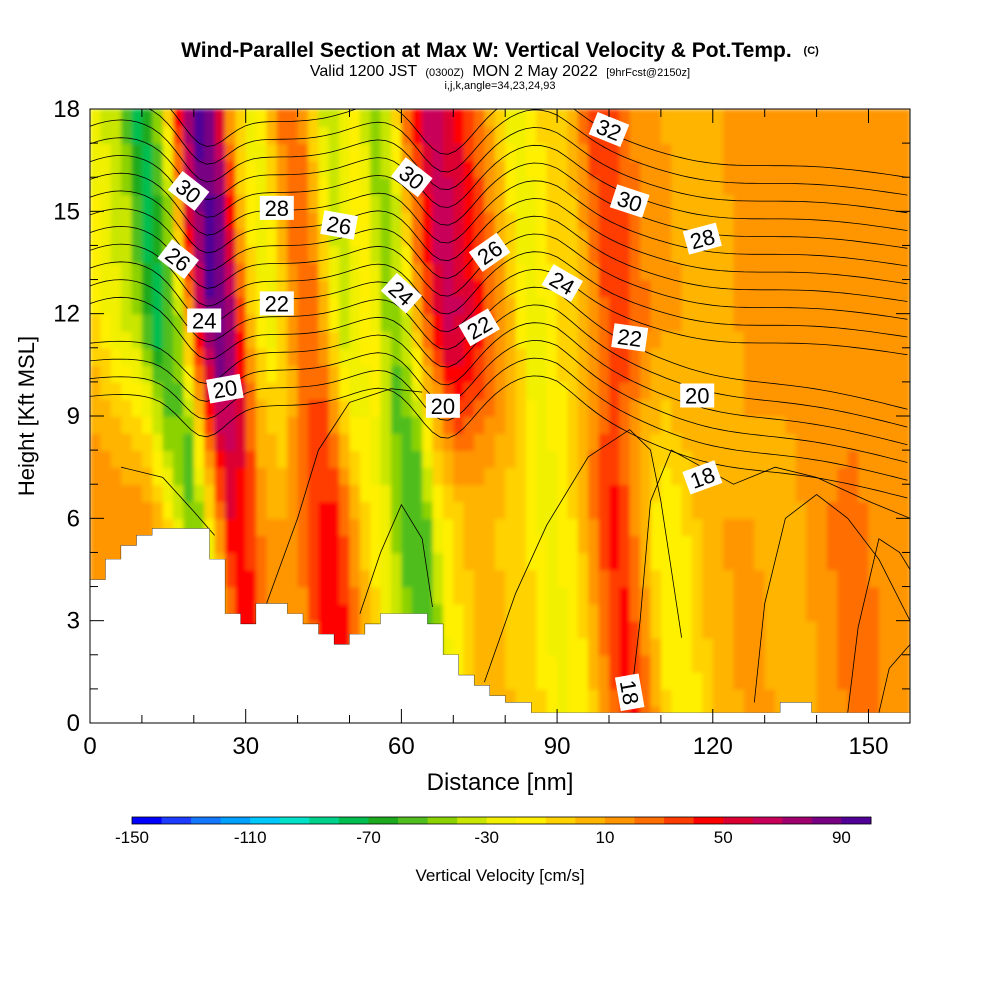 This screenshot has height=1000, width=1000. Describe the element at coordinates (443, 406) in the screenshot. I see `contour-label-text: 20` at that location.